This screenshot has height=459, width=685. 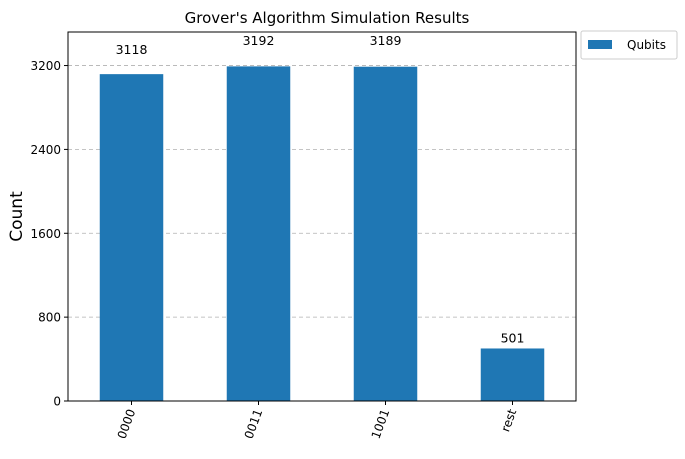 I want to click on bar-data-label: 501, so click(x=513, y=337).